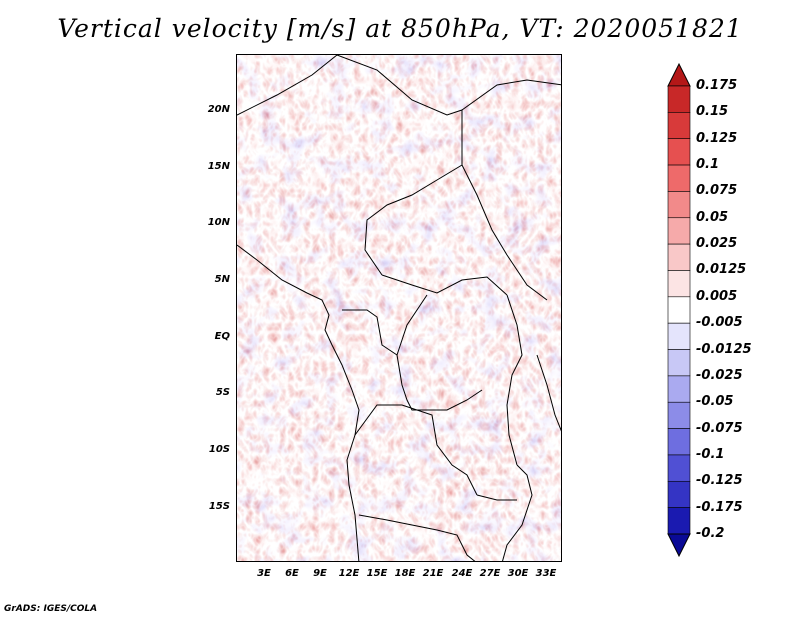 The width and height of the screenshot is (800, 618). Describe the element at coordinates (724, 349) in the screenshot. I see `colorbar-tick-label: -0.0125` at that location.